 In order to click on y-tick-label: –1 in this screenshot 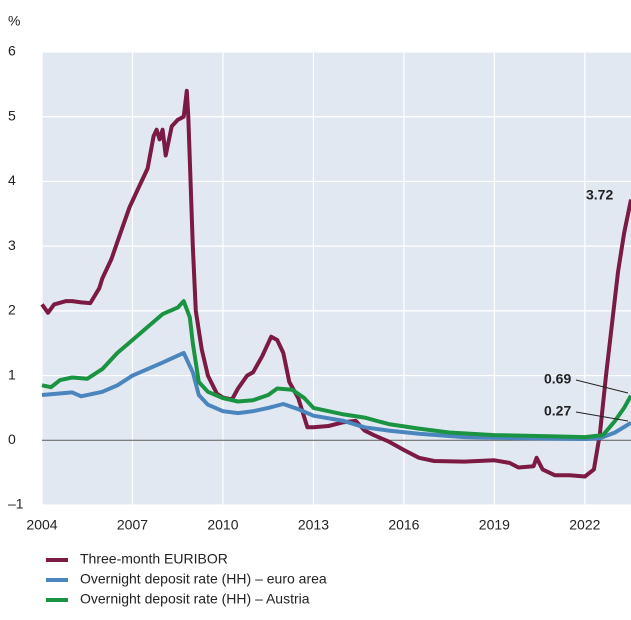, I will do `click(16, 504)`.